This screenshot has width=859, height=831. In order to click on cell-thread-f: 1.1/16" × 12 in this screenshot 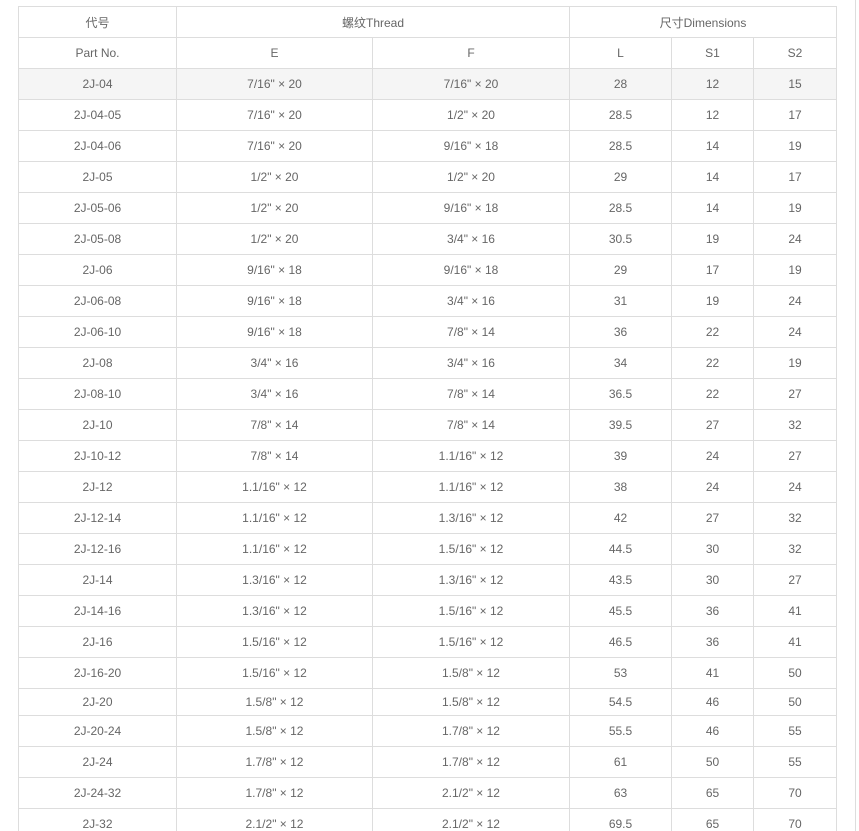, I will do `click(471, 456)`.